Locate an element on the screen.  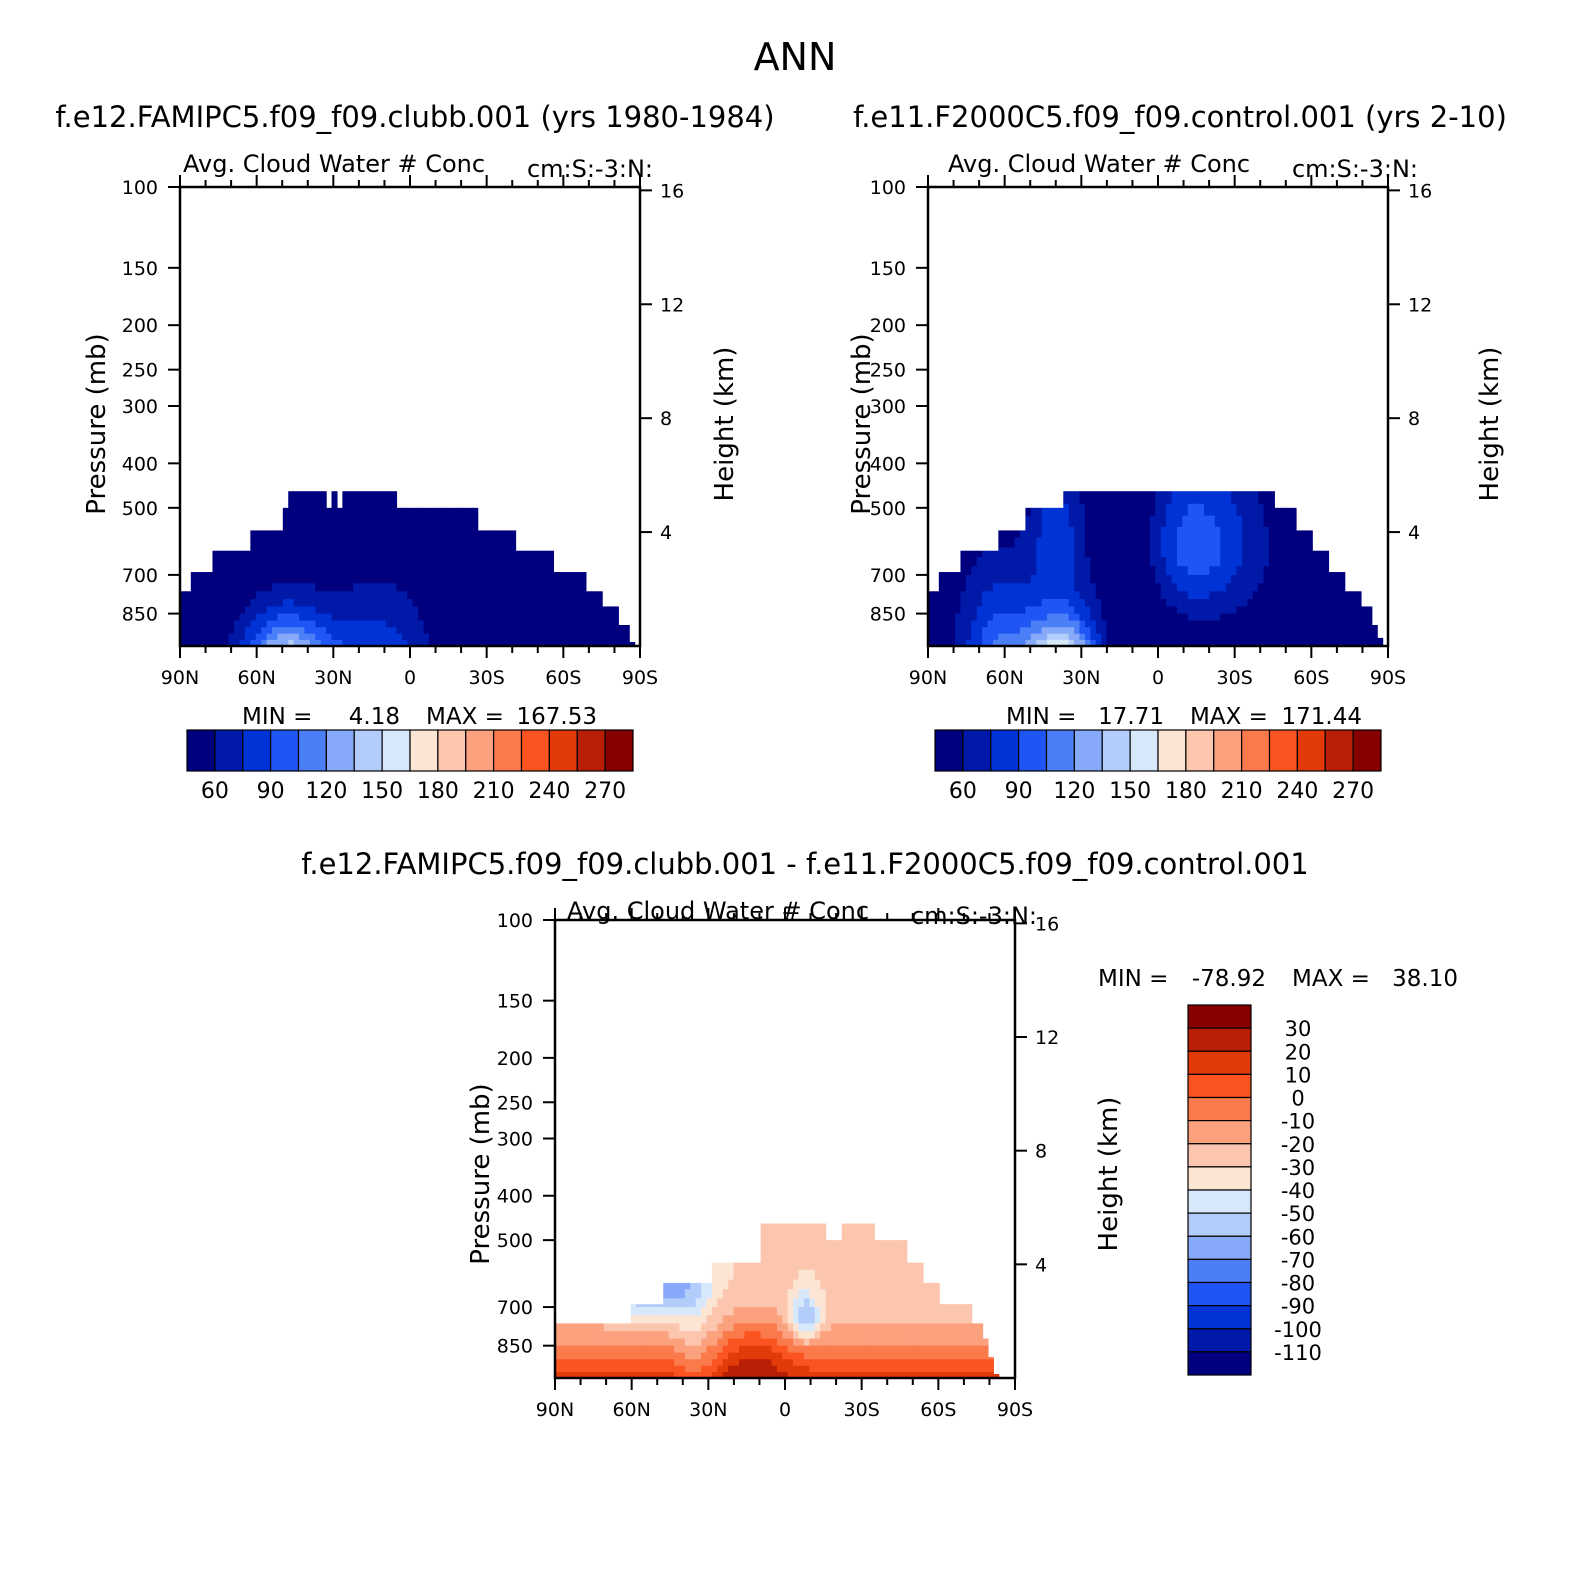
colorbar-label: -100 is located at coordinates (1298, 1330).